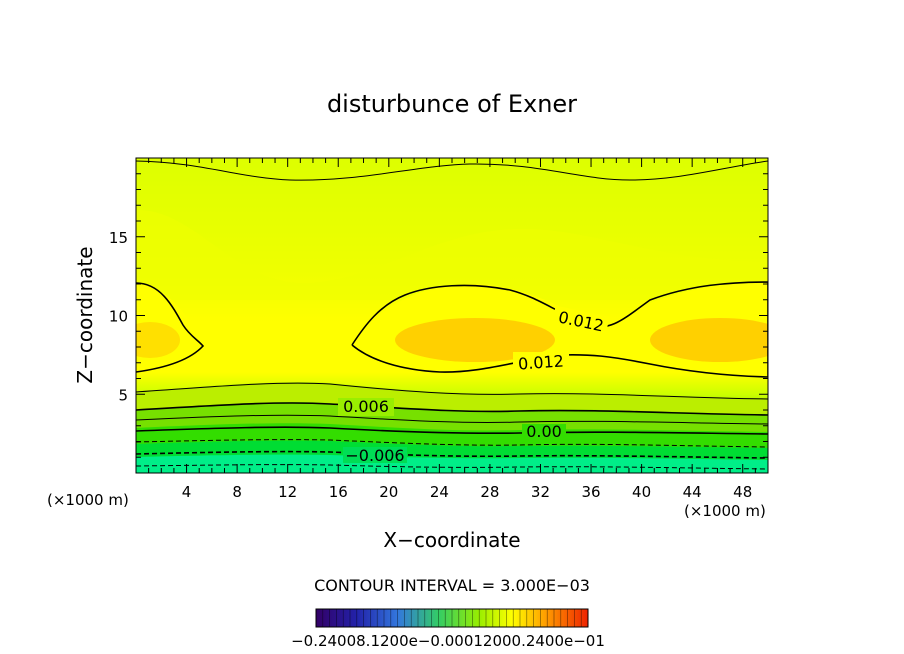 The height and width of the screenshot is (654, 904). Describe the element at coordinates (475, 340) in the screenshot. I see `contour-fill-max-center` at that location.